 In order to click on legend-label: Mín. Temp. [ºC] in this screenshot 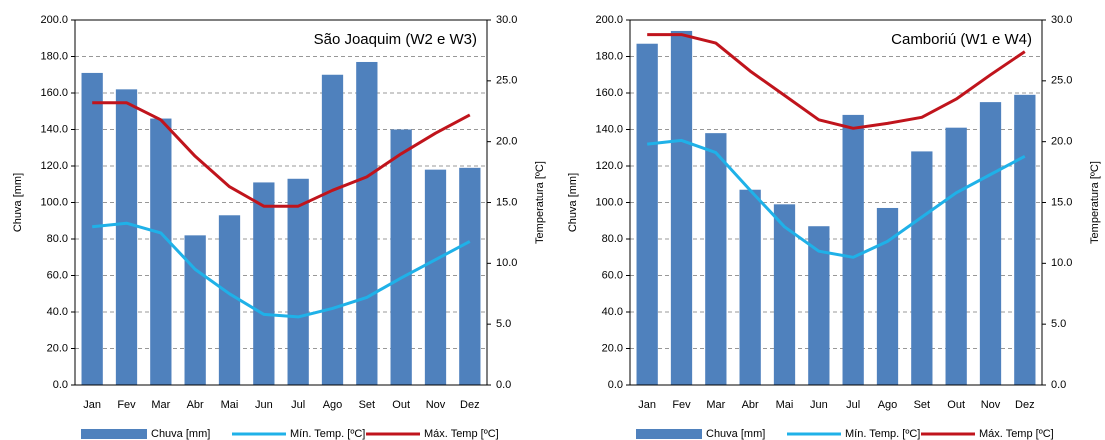, I will do `click(882, 434)`.